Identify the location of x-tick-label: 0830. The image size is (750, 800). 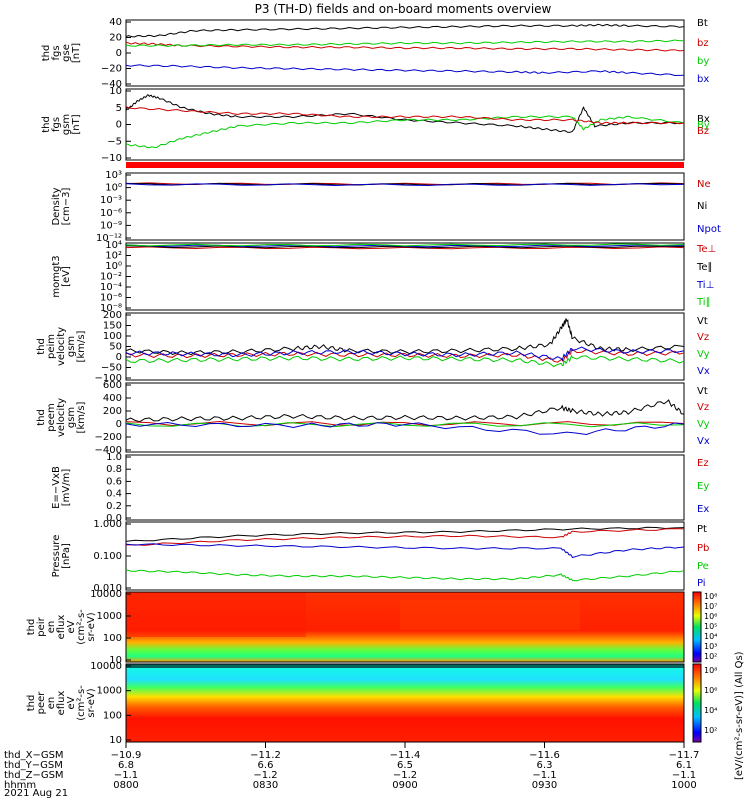
(265, 785).